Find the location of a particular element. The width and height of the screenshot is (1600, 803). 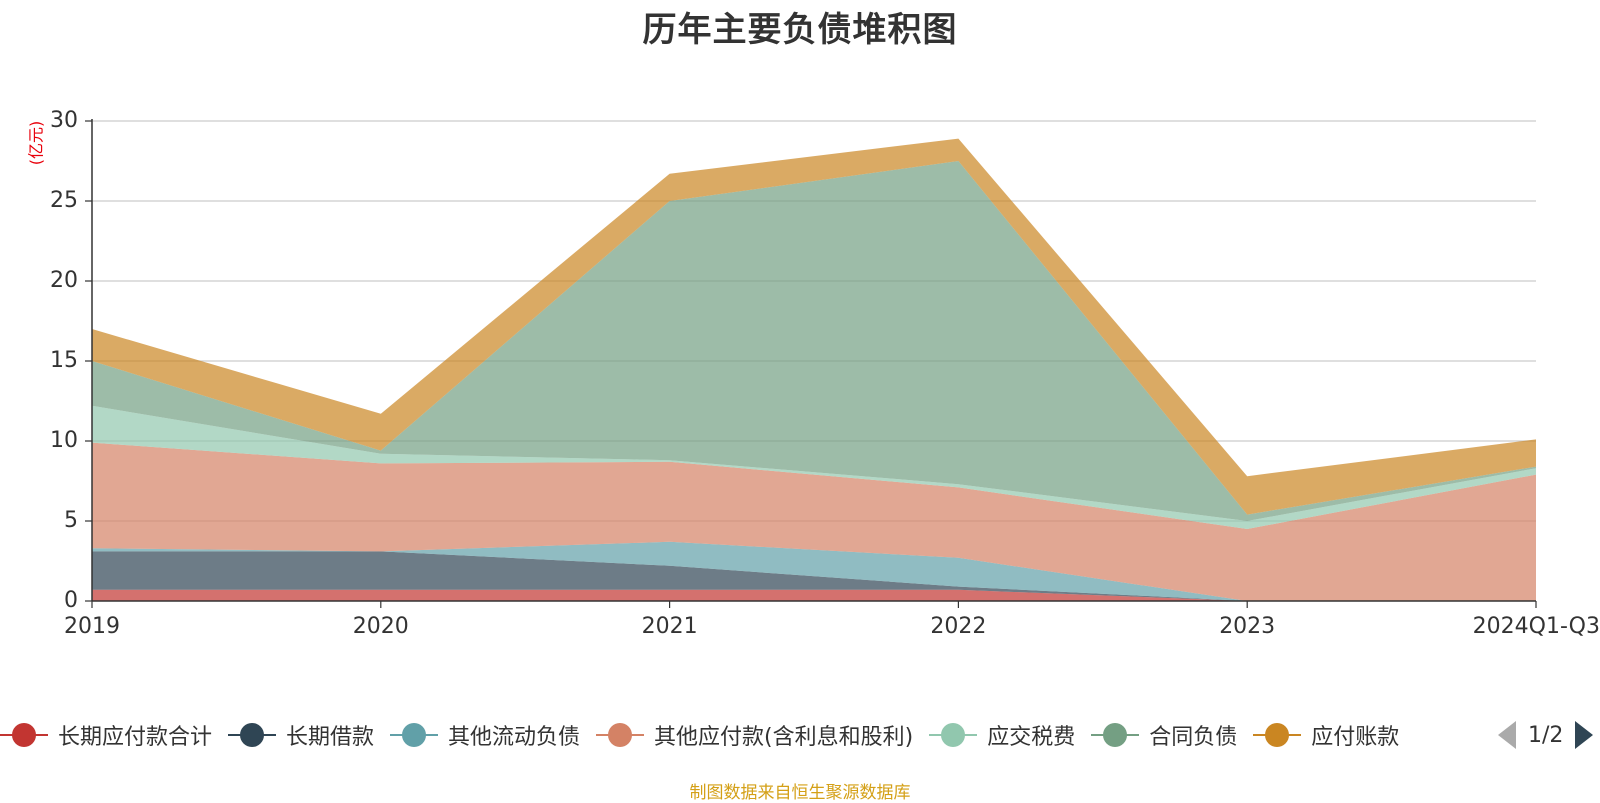

legend-pager: 1/2 is located at coordinates (1546, 735).